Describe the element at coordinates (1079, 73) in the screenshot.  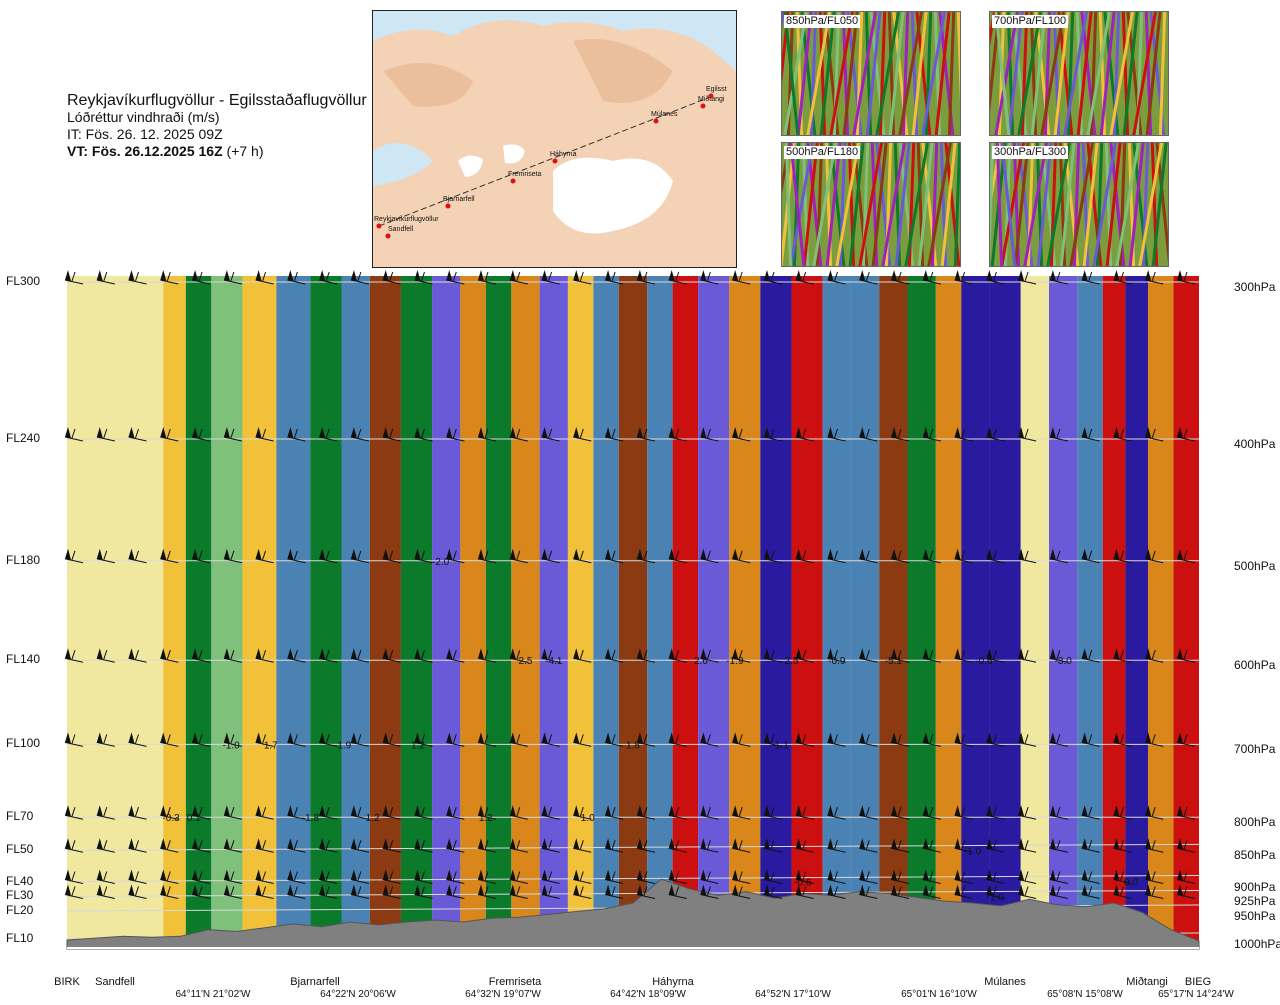
I see `thumbnail-700hpa: 700hPa/FL100` at that location.